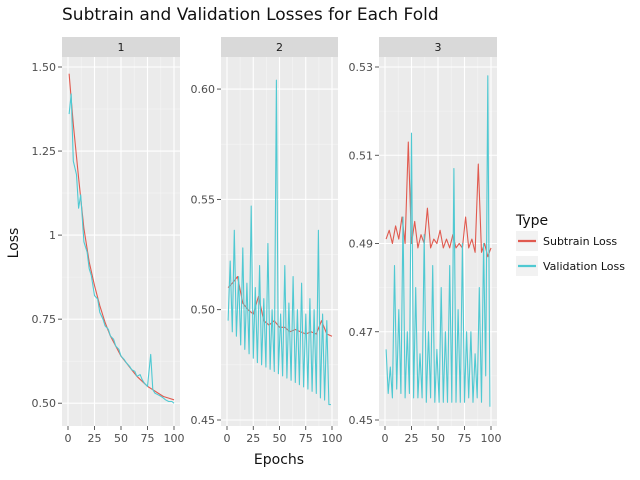 This screenshot has height=480, width=640. What do you see at coordinates (580, 241) in the screenshot?
I see `legend-label: Subtrain Loss` at bounding box center [580, 241].